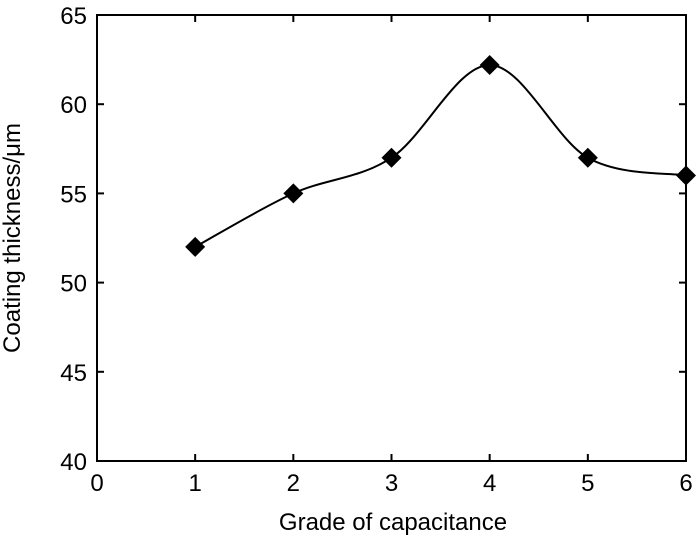 This screenshot has height=546, width=700. I want to click on x-tick-label: 1, so click(194, 483).